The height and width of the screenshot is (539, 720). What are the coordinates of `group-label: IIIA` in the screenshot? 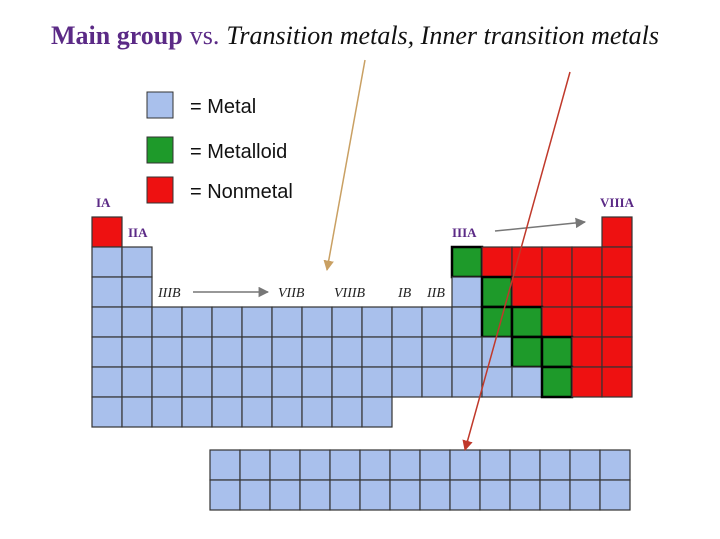 It's located at (464, 232).